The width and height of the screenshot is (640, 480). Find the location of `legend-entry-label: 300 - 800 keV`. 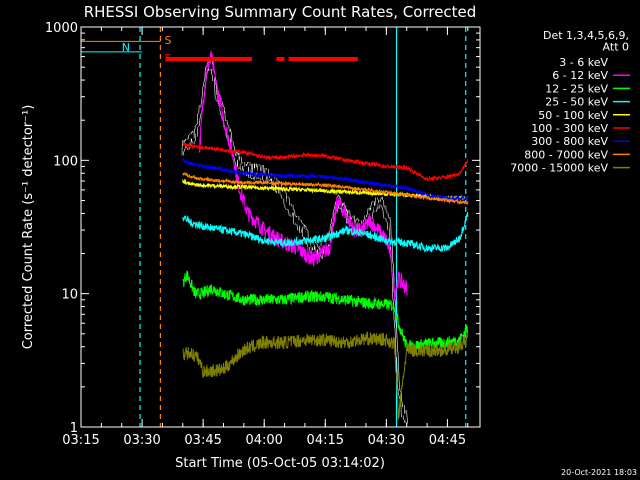

legend-entry-label: 300 - 800 keV is located at coordinates (569, 141).